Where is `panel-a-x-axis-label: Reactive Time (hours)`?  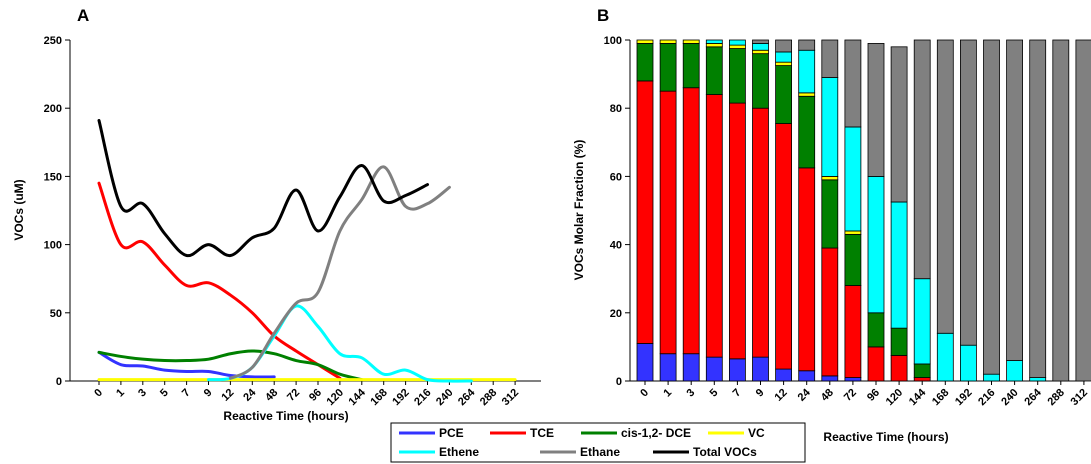
panel-a-x-axis-label: Reactive Time (hours) is located at coordinates (285, 416).